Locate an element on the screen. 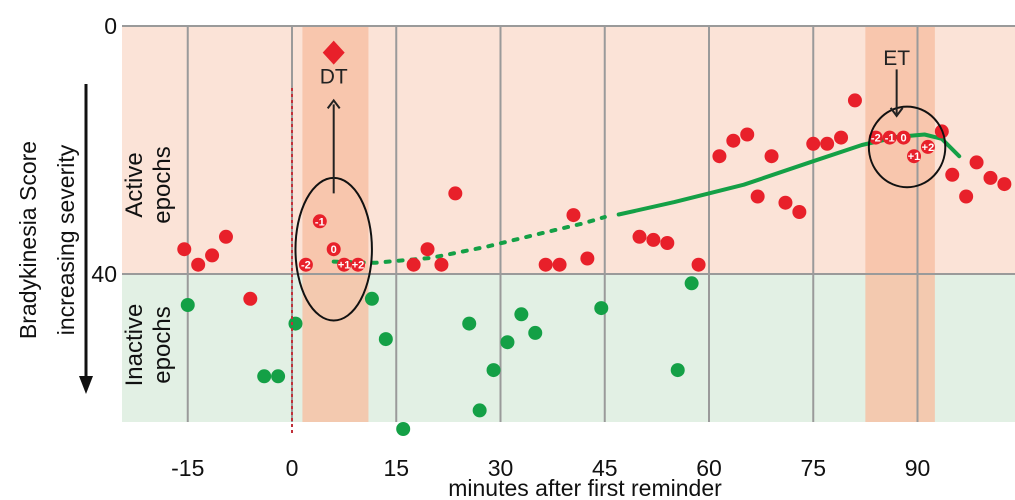 This screenshot has height=500, width=1015. inactive-label-line-1: Inactive is located at coordinates (134, 345).